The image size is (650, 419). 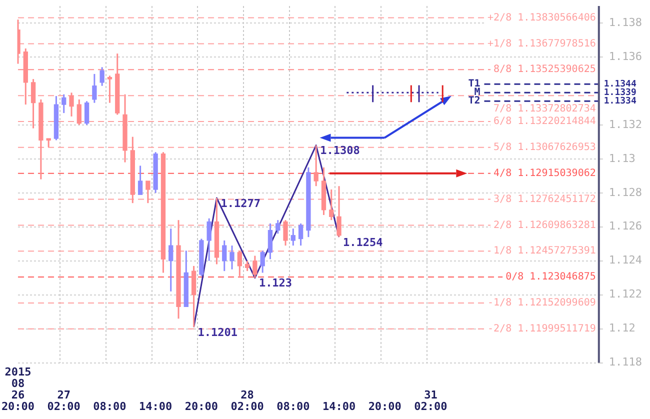 I want to click on data-label: 1.123, so click(x=275, y=283).